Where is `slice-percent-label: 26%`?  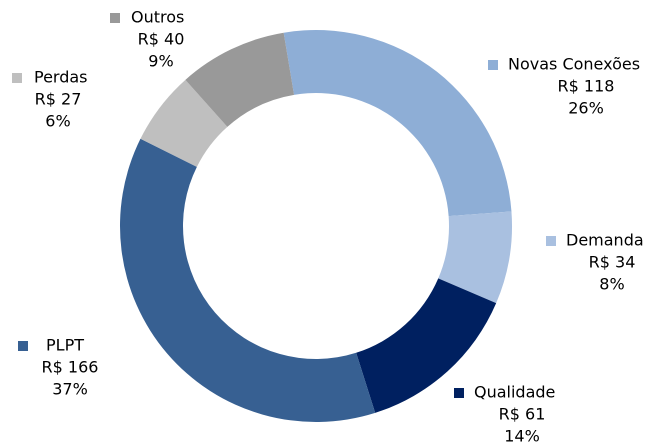 slice-percent-label: 26% is located at coordinates (586, 108).